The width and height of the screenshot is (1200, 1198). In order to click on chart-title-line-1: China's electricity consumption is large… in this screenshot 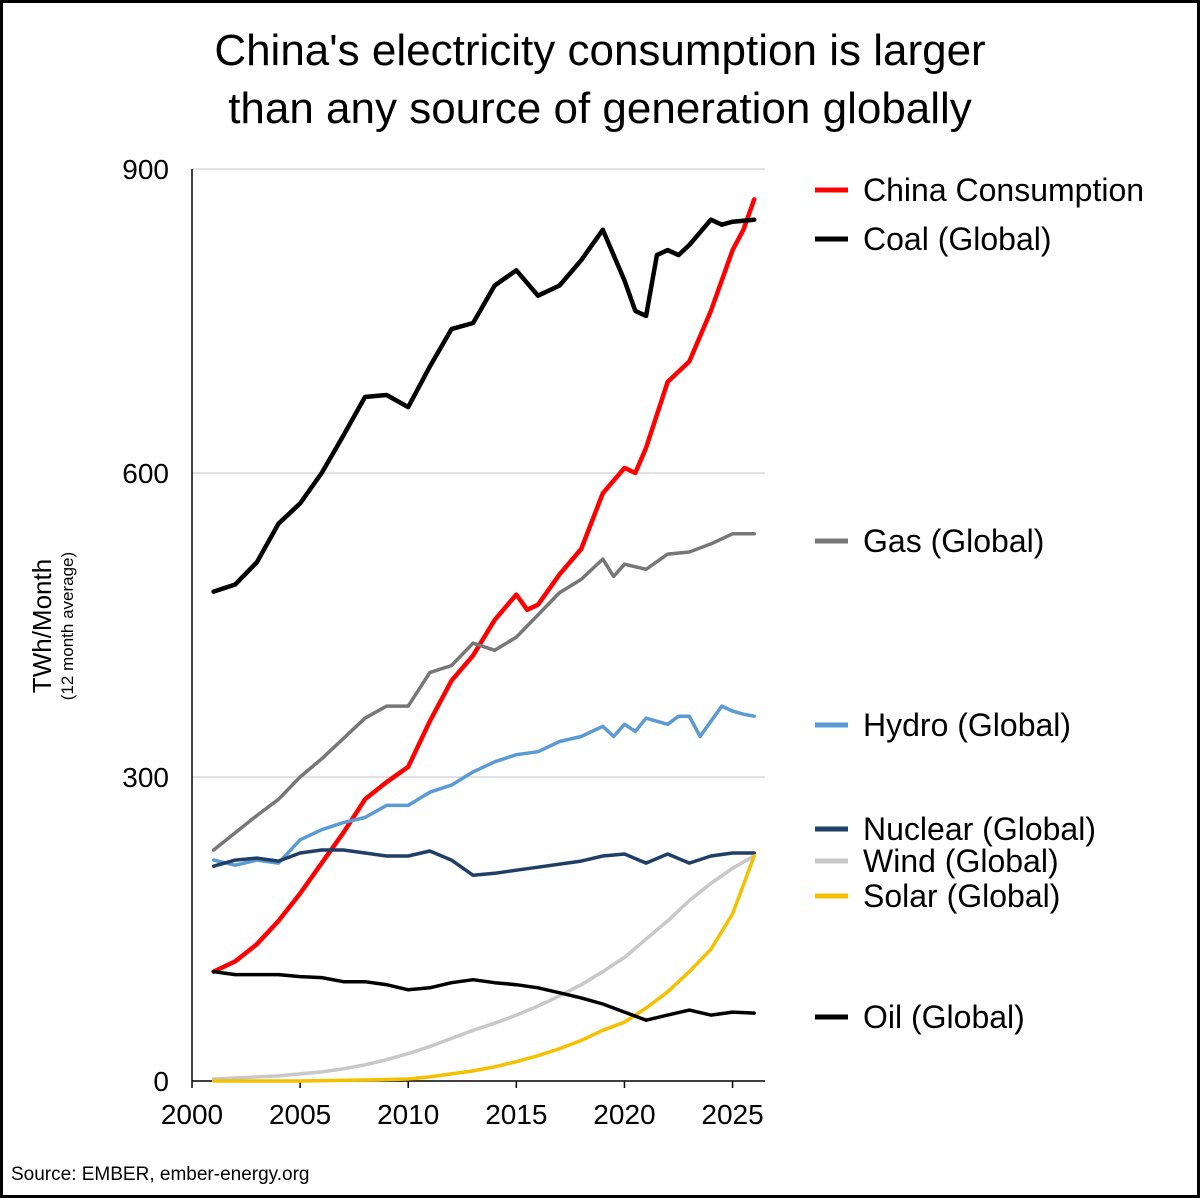, I will do `click(599, 50)`.